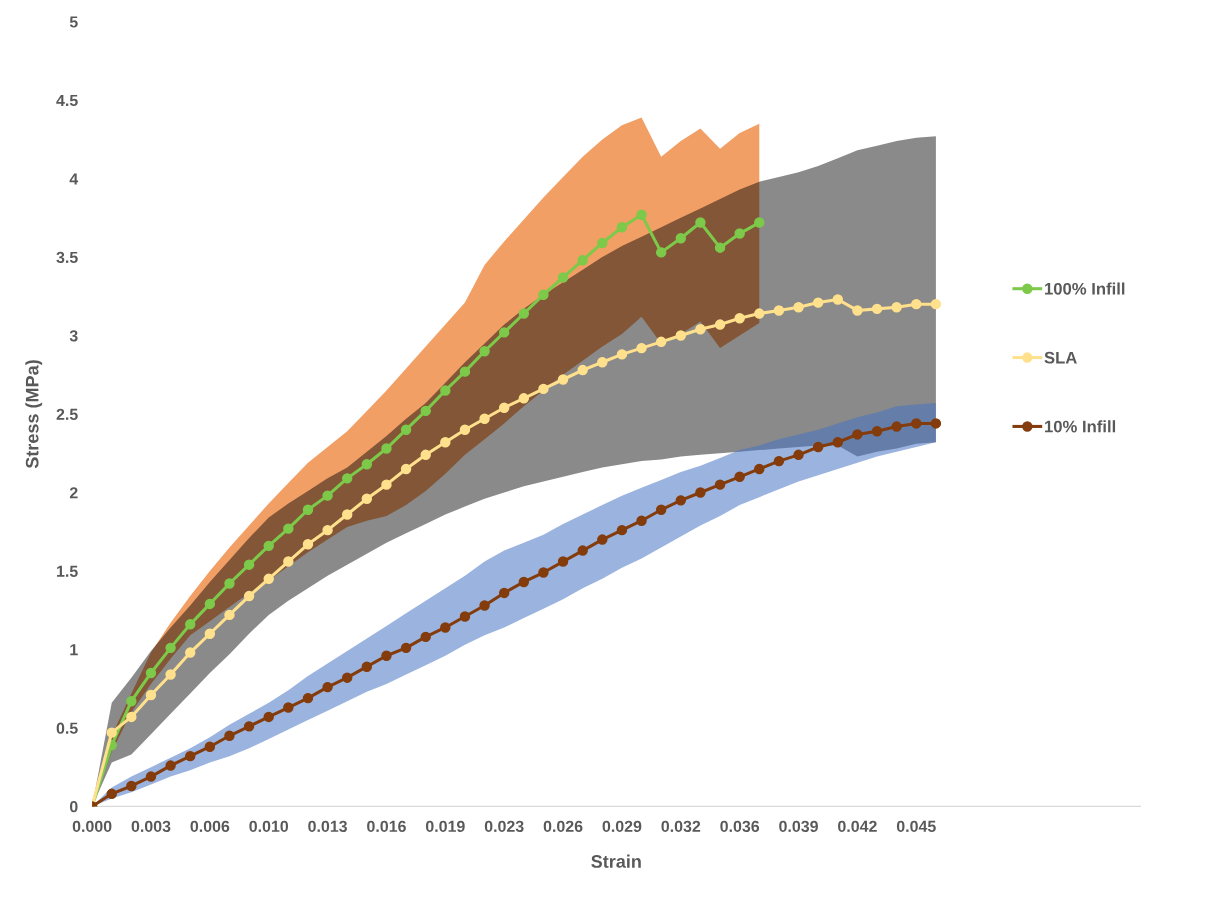 The height and width of the screenshot is (903, 1212). I want to click on y-axis-title: Stress (MPa), so click(34, 414).